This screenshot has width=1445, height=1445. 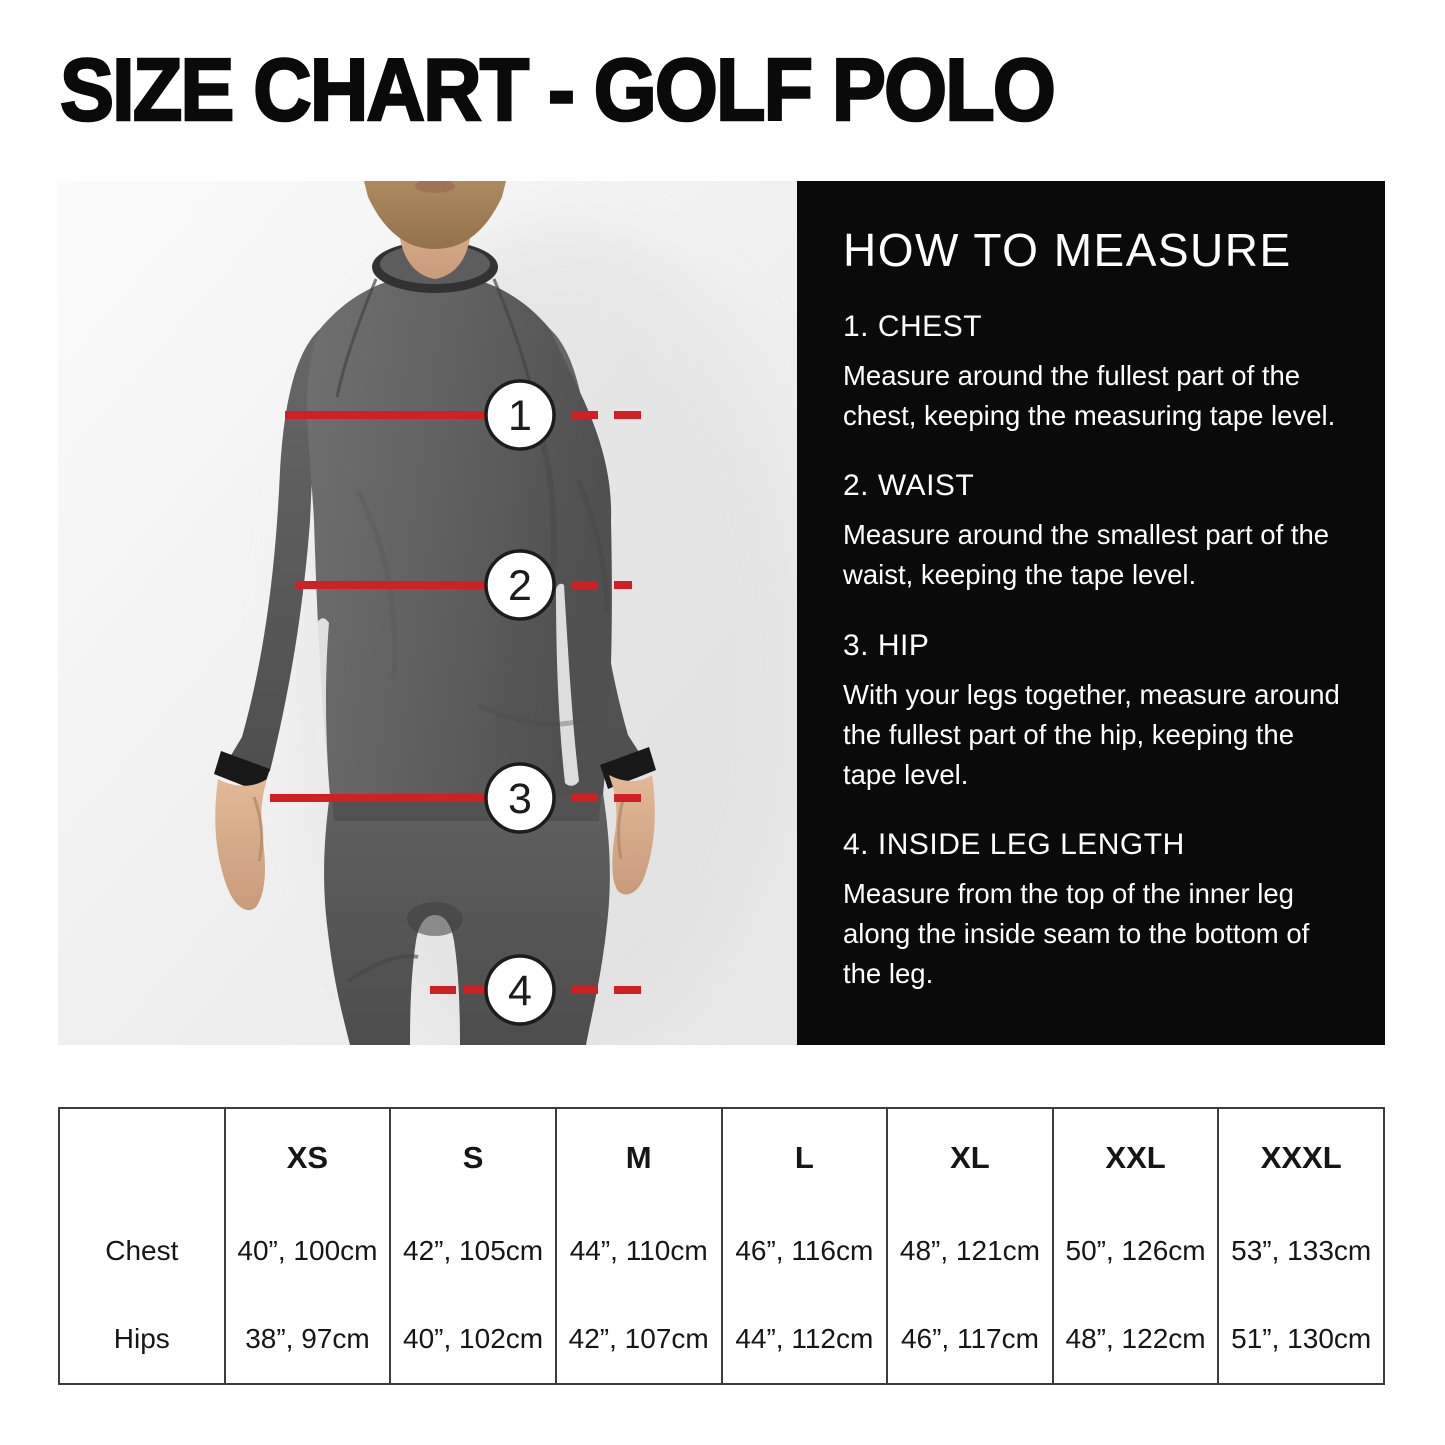 I want to click on step-label: 2. WAIST, so click(x=909, y=486).